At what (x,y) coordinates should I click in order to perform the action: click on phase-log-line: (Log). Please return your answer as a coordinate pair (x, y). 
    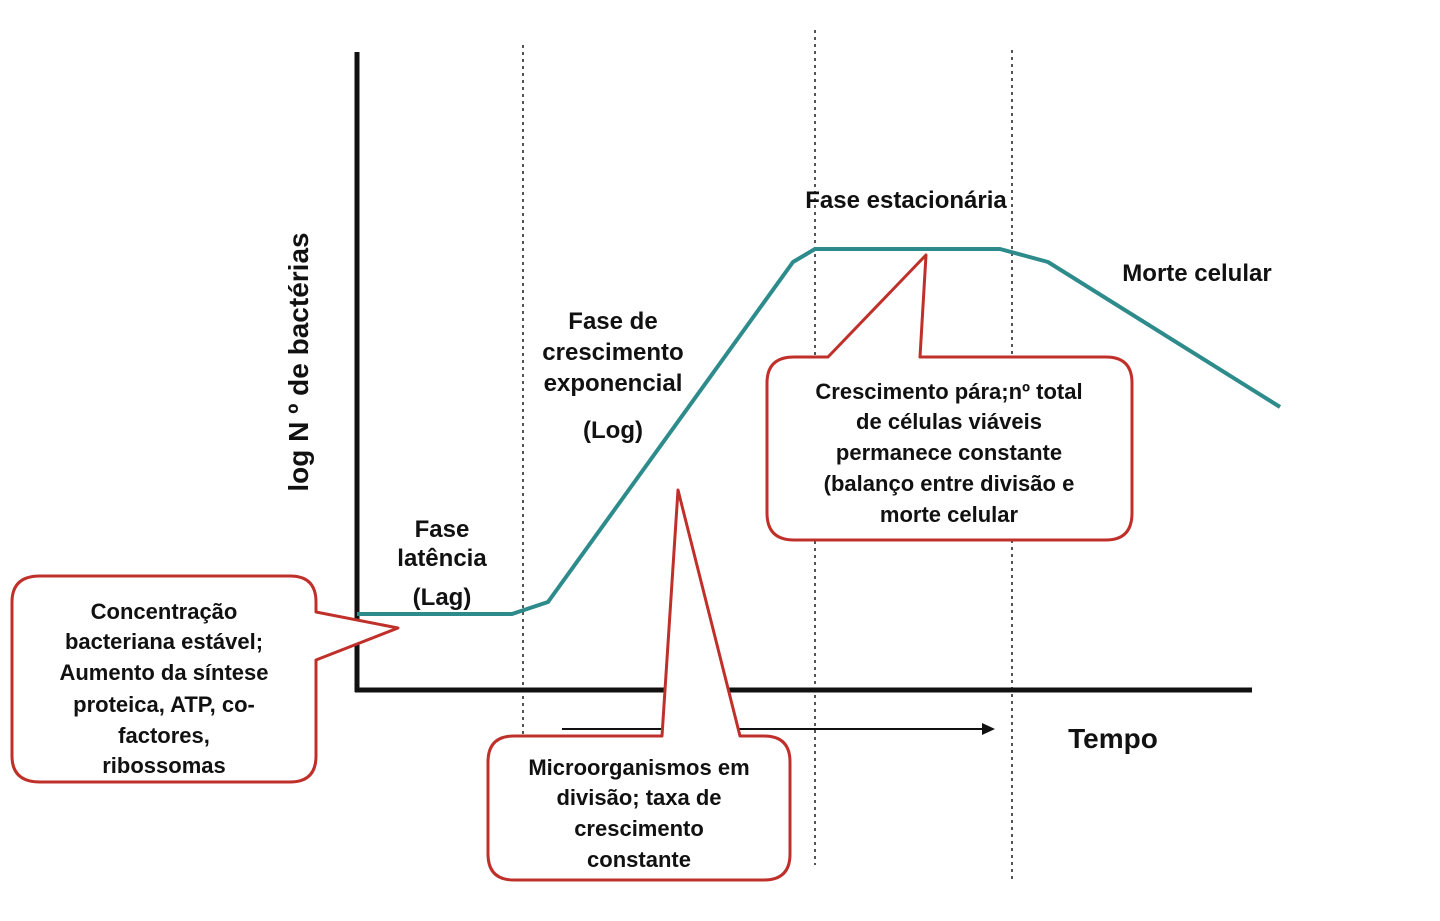
    Looking at the image, I should click on (613, 430).